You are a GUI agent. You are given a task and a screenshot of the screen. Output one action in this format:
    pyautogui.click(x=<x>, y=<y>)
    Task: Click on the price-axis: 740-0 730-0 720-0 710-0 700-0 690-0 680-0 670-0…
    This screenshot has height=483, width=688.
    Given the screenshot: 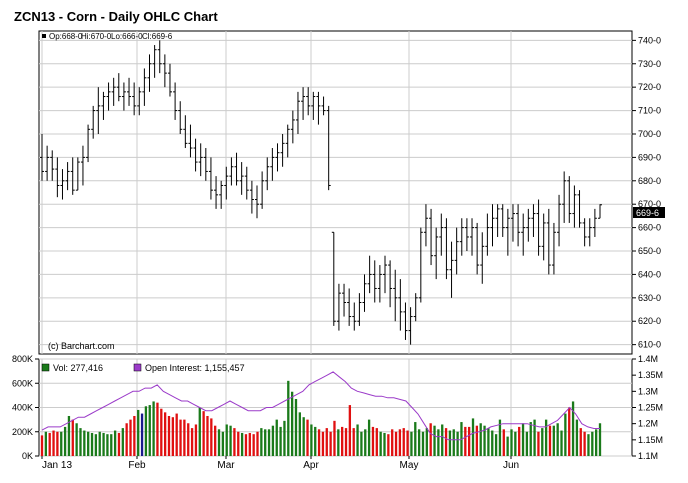 What is the action you would take?
    pyautogui.click(x=646, y=192)
    